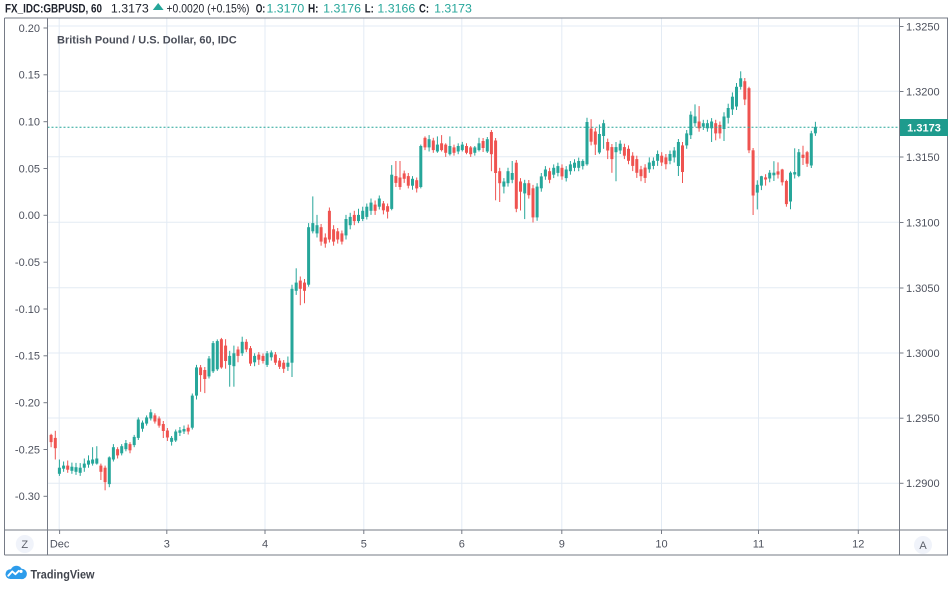 The width and height of the screenshot is (952, 590). Describe the element at coordinates (661, 545) in the screenshot. I see `svg-text: 10` at that location.